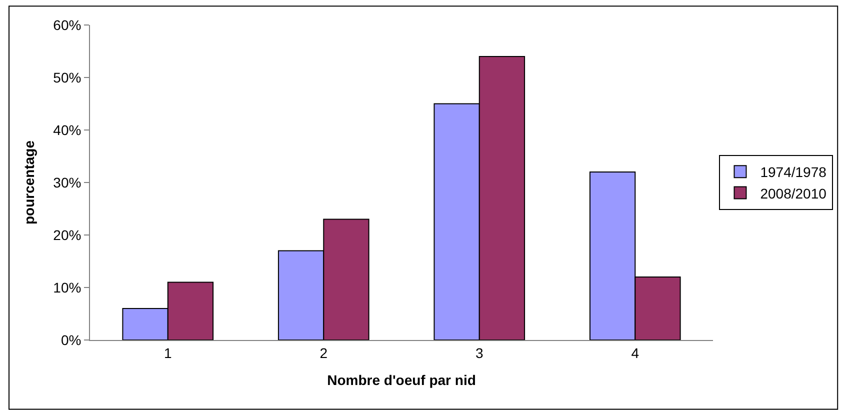 The width and height of the screenshot is (845, 410). What do you see at coordinates (67, 287) in the screenshot?
I see `y-tick-label: 10%` at bounding box center [67, 287].